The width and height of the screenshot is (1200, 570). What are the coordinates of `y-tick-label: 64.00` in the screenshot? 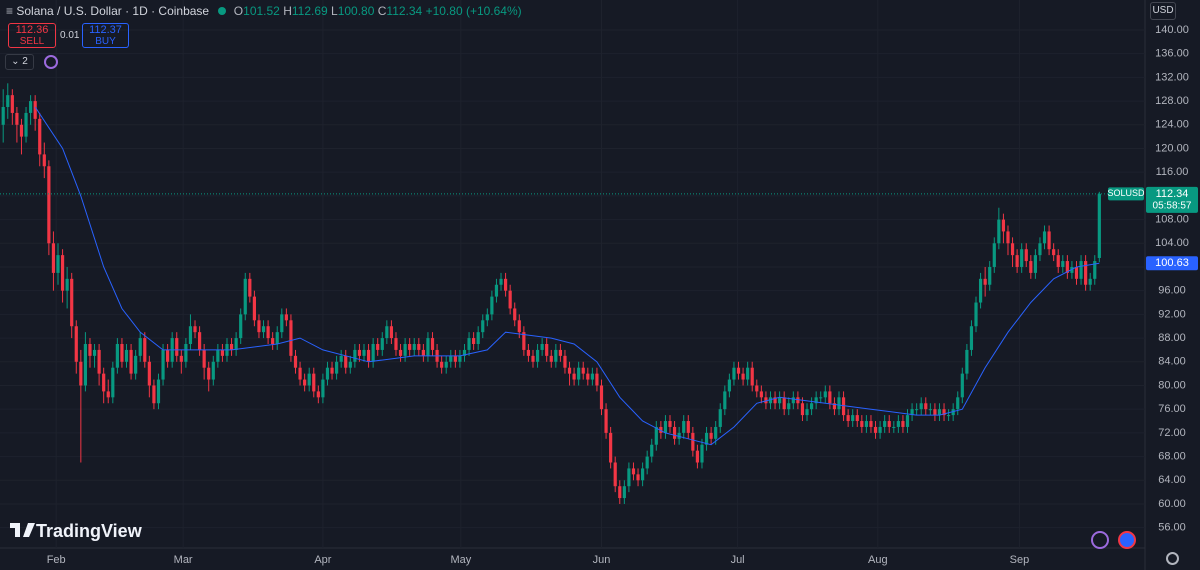 It's located at (1172, 480).